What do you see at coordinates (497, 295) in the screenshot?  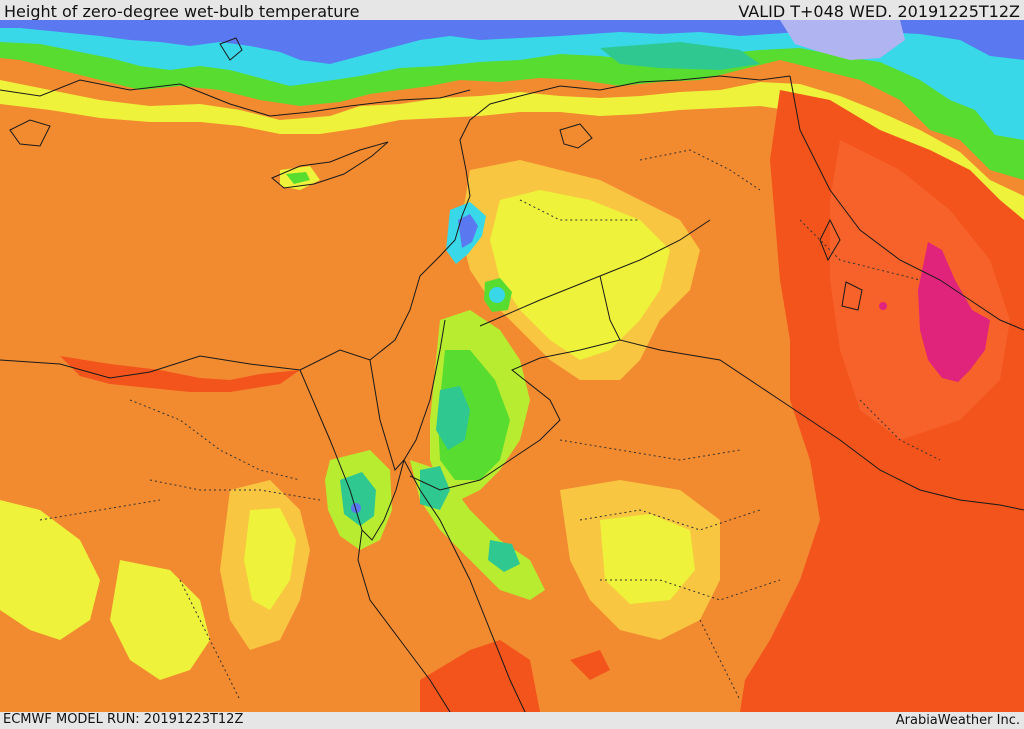 I see `hermon-cyan` at bounding box center [497, 295].